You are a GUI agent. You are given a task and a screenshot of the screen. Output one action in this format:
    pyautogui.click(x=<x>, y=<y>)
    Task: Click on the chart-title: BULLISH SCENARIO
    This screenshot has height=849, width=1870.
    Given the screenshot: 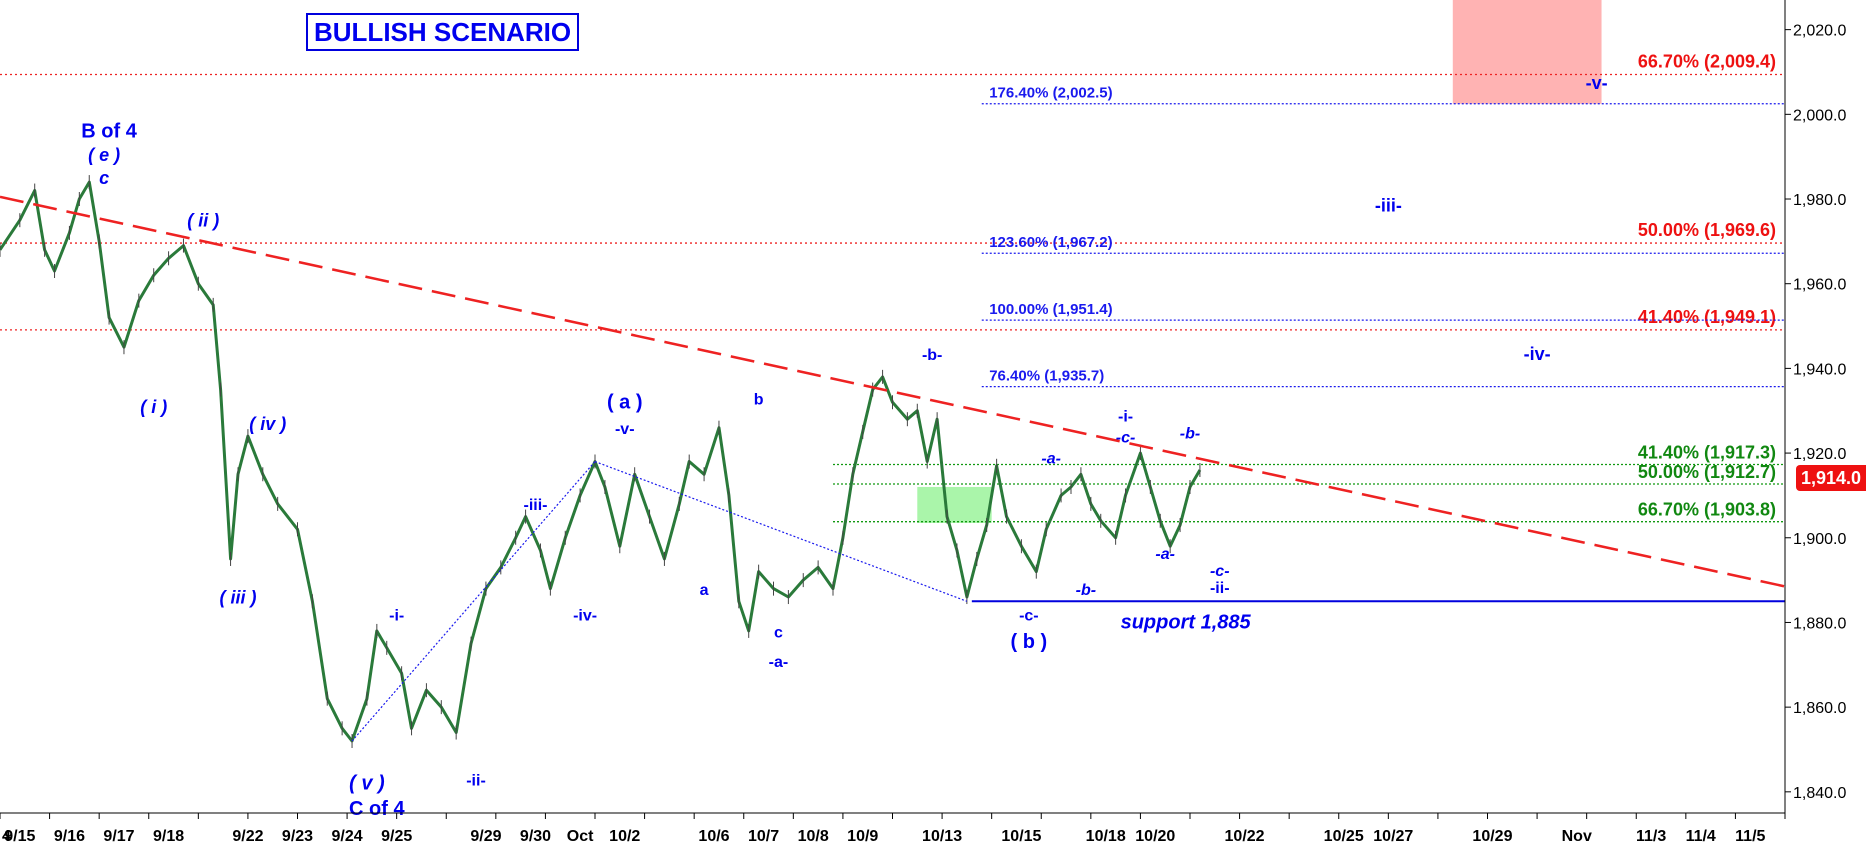 What is the action you would take?
    pyautogui.click(x=443, y=32)
    